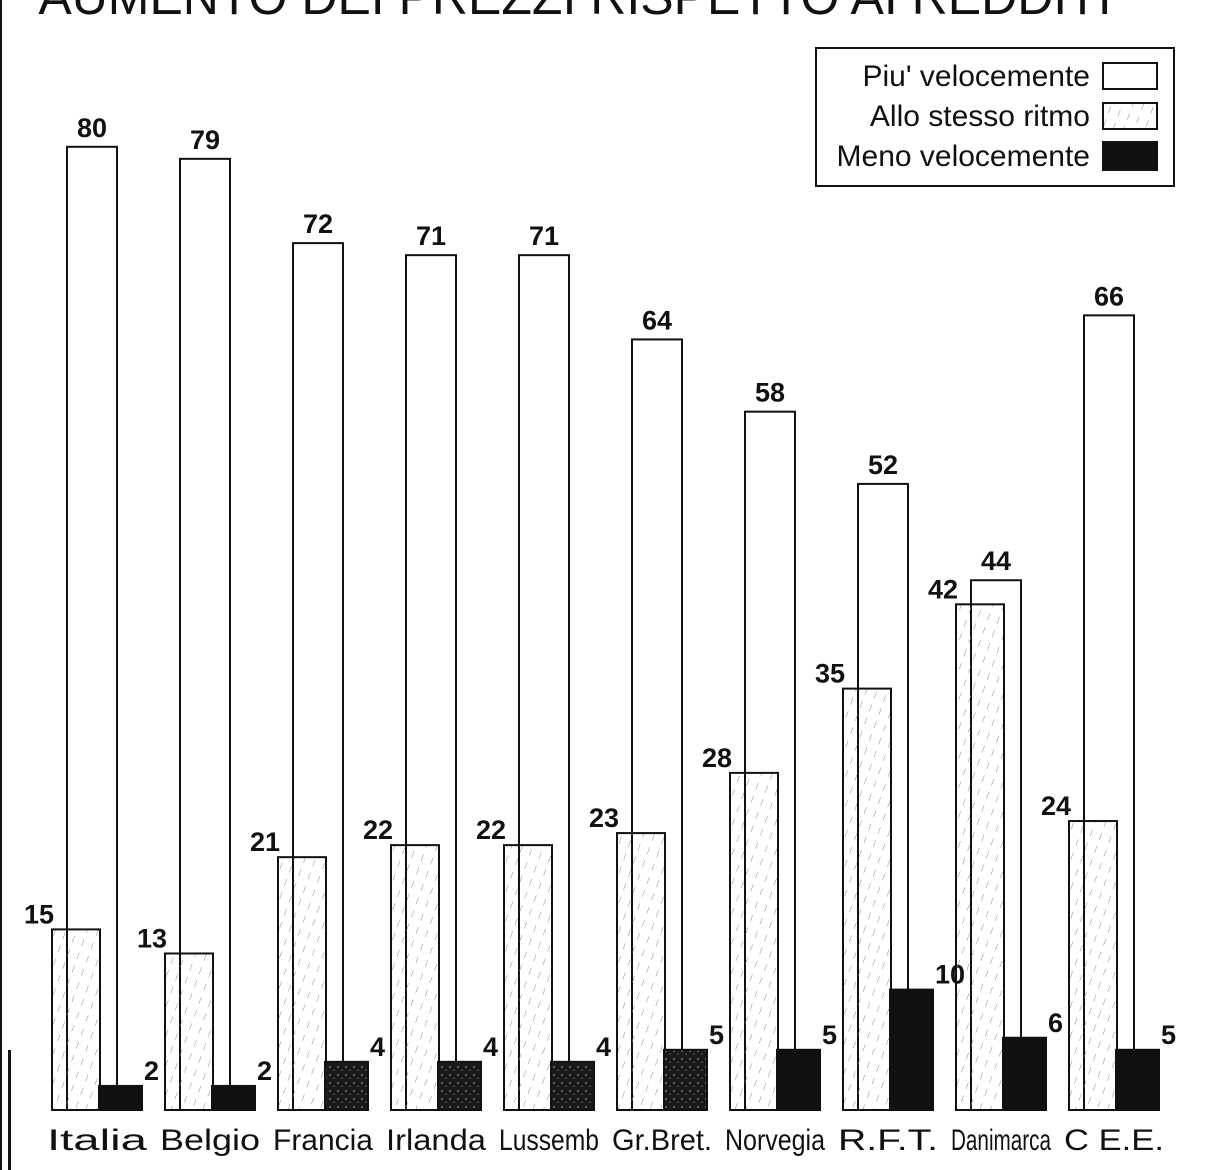 This screenshot has height=1170, width=1209. I want to click on category-label: Norvegia, so click(775, 1140).